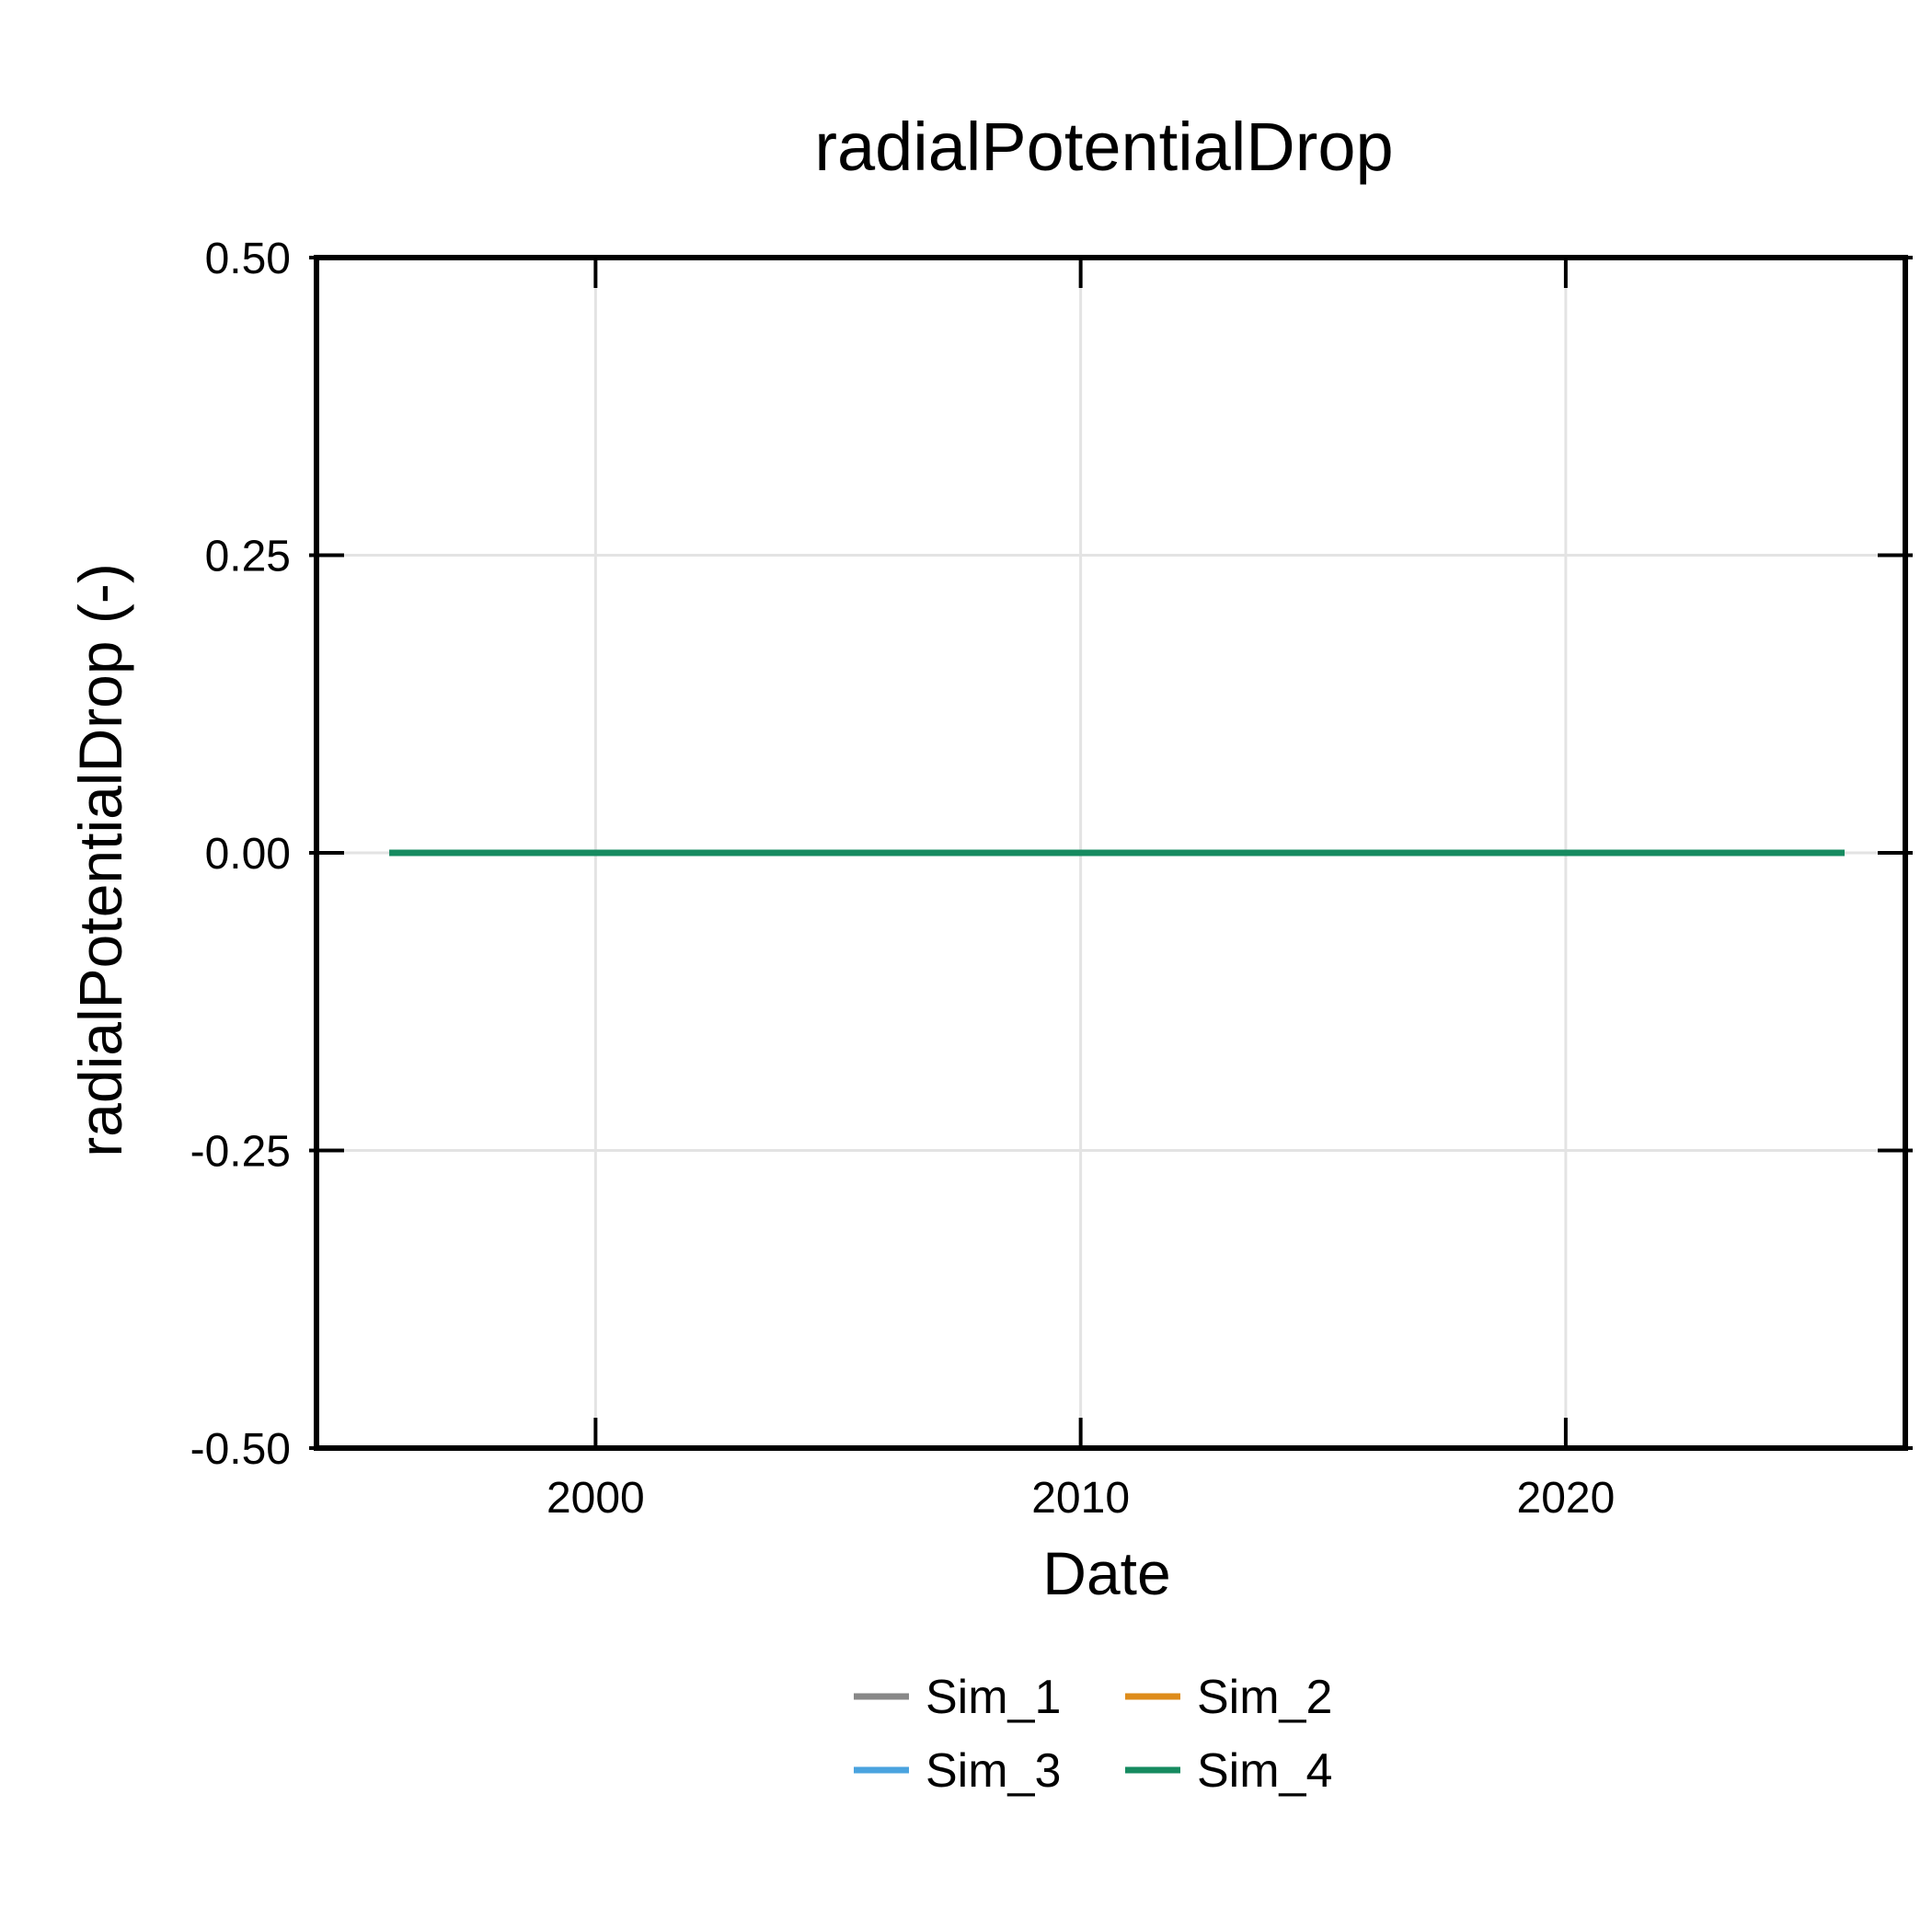  What do you see at coordinates (1566, 1498) in the screenshot?
I see `x-tick-label: 2020` at bounding box center [1566, 1498].